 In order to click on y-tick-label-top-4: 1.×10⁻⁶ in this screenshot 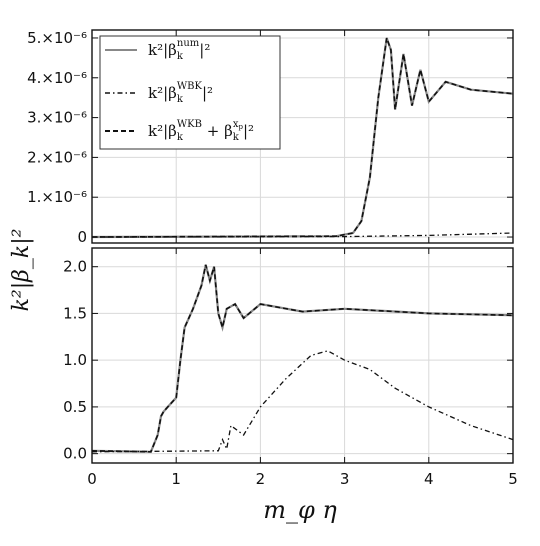, I will do `click(57, 197)`.